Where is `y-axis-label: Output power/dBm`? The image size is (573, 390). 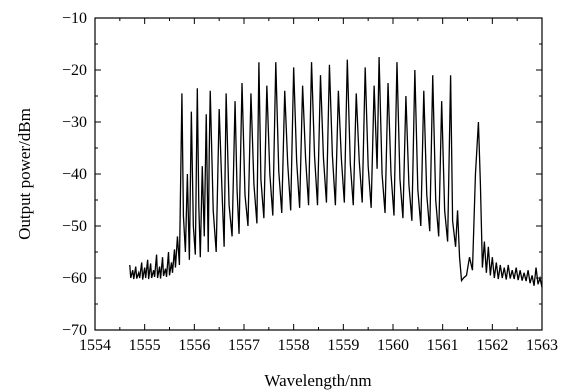
y-axis-label: Output power/dBm is located at coordinates (24, 174).